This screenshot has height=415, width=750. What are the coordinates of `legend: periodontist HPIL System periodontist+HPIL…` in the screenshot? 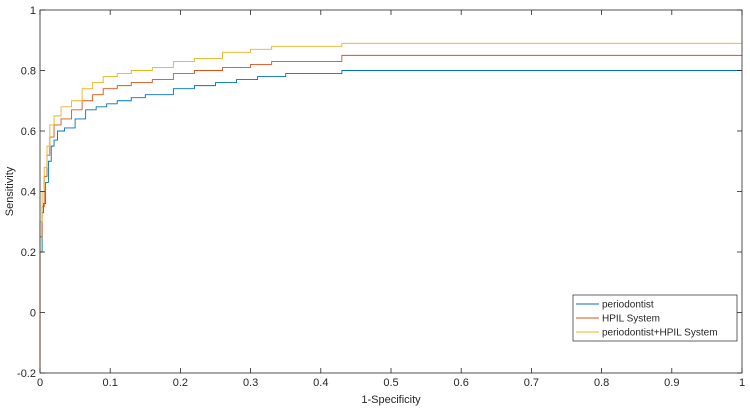 It's located at (655, 318).